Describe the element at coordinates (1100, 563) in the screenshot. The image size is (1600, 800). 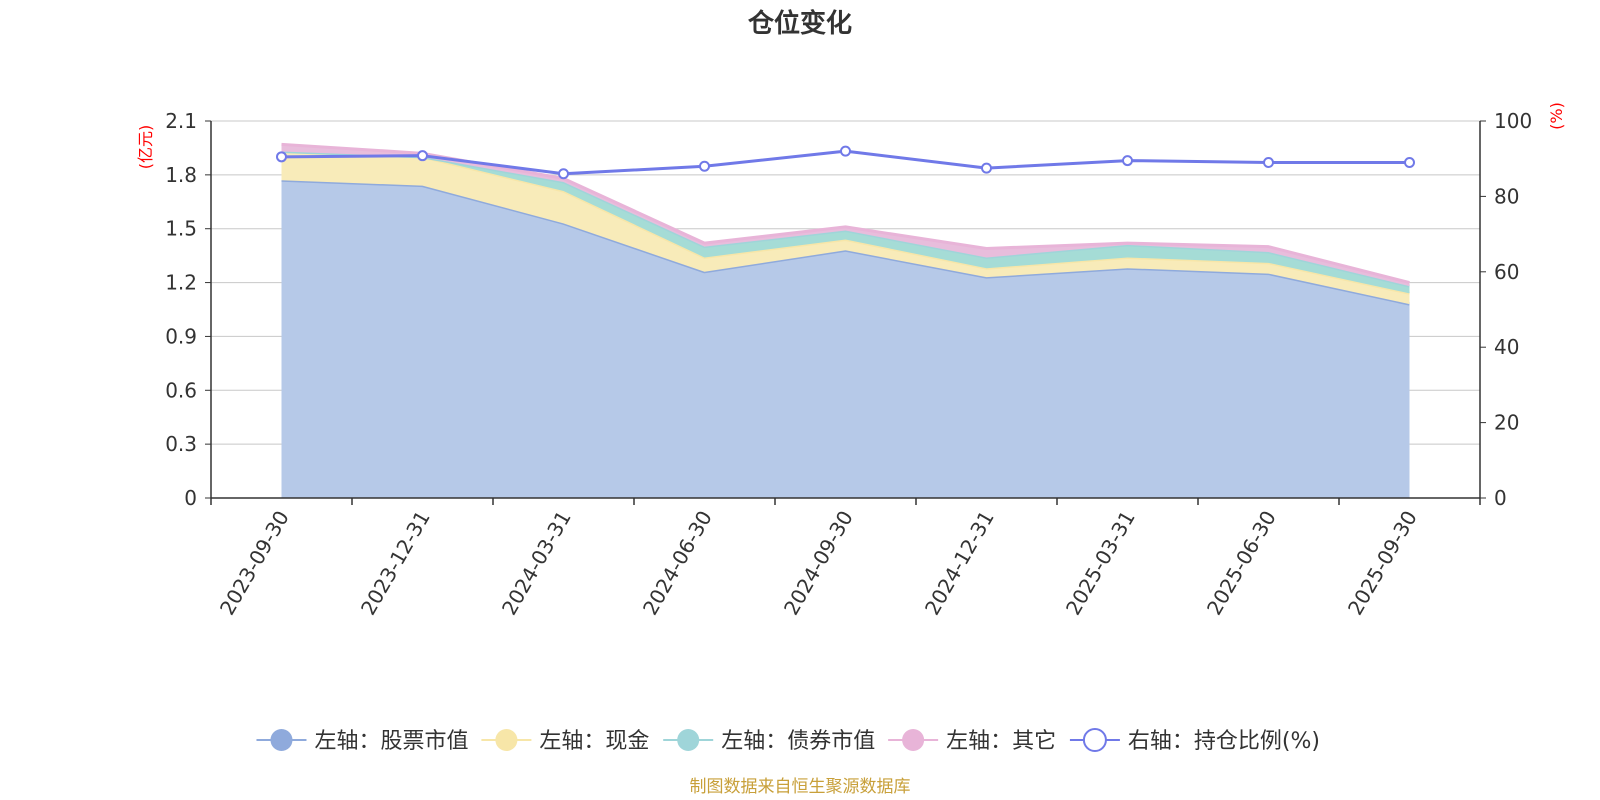
I see `x-tick-label: 2025-03-31` at that location.